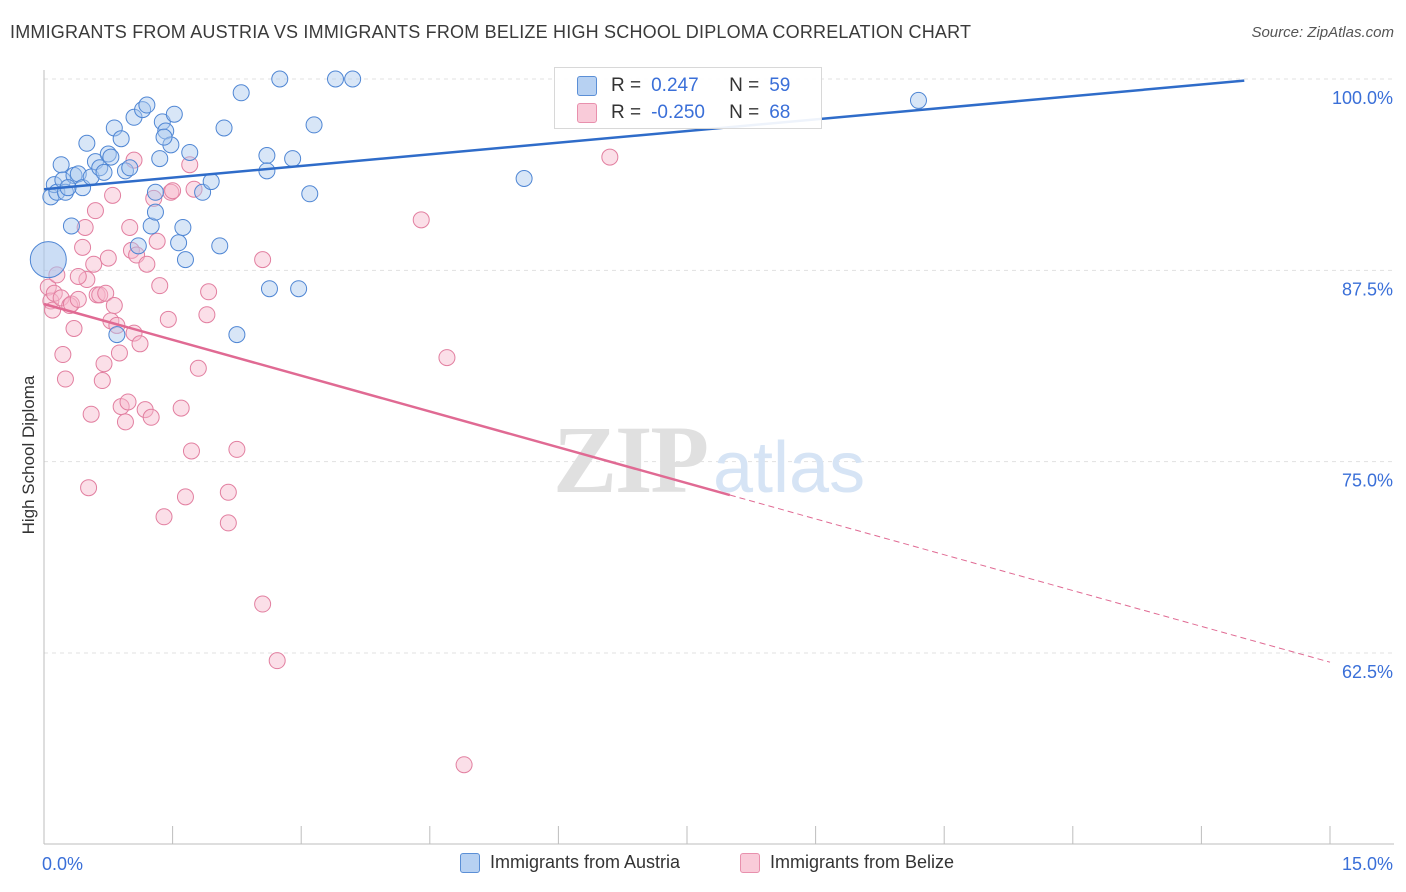 Image resolution: width=1406 pixels, height=892 pixels. I want to click on x-tick-labels: 0.0% 15.0%, so click(717, 864).